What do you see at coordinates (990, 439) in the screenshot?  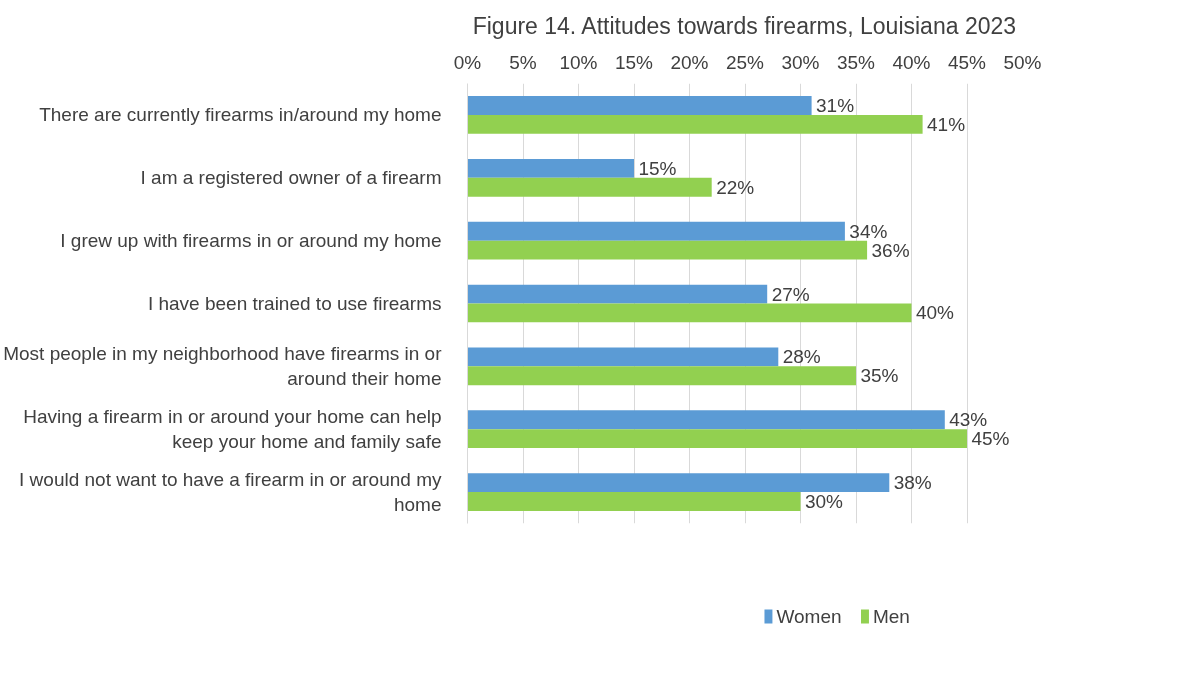 I see `data-label: 45%` at bounding box center [990, 439].